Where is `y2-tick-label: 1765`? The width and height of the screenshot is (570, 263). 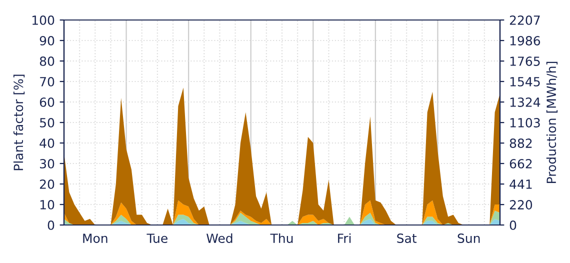
y2-tick-label: 1765 is located at coordinates (525, 61).